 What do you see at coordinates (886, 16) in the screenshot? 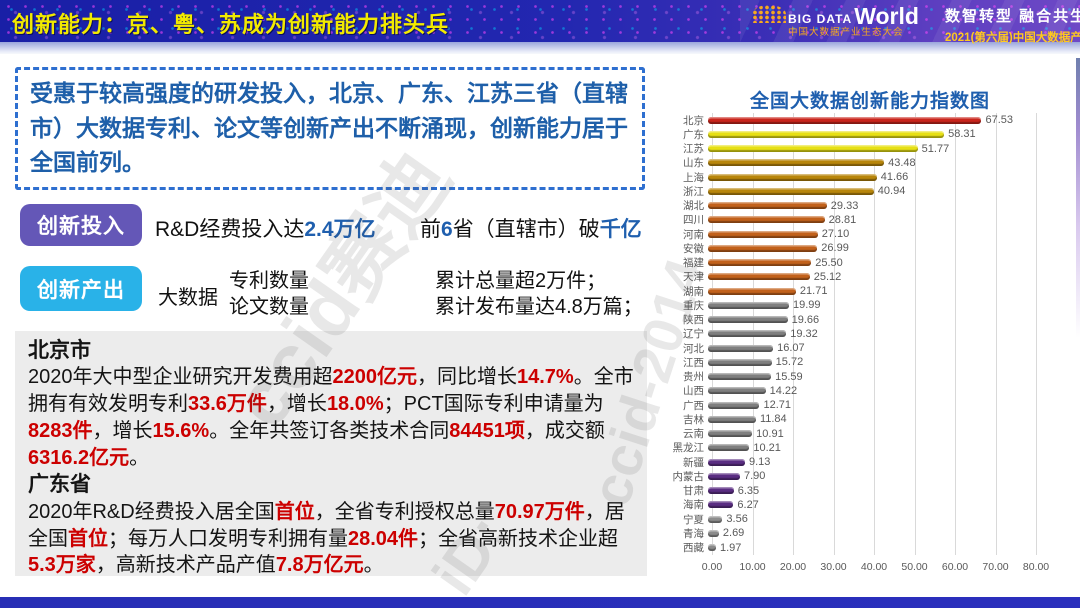
I see `logo-world-label: World` at bounding box center [886, 16].